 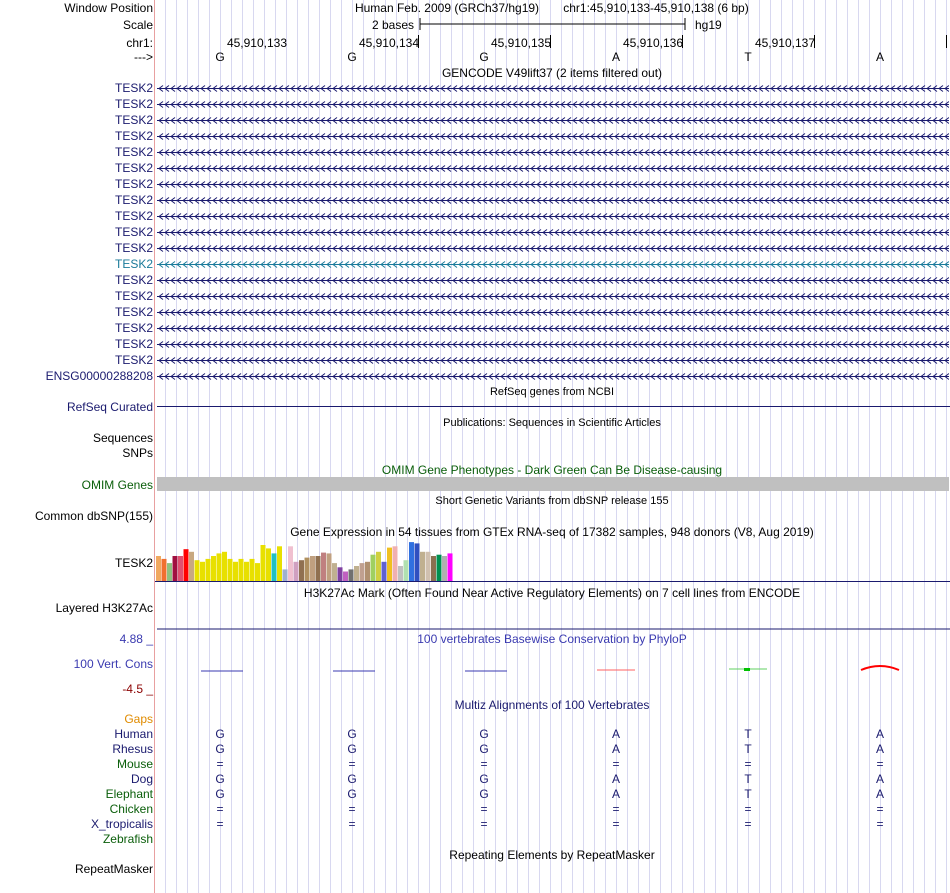 What do you see at coordinates (552, 705) in the screenshot?
I see `multiz-track-title: Multiz Alignments of 100 Vertebrates` at bounding box center [552, 705].